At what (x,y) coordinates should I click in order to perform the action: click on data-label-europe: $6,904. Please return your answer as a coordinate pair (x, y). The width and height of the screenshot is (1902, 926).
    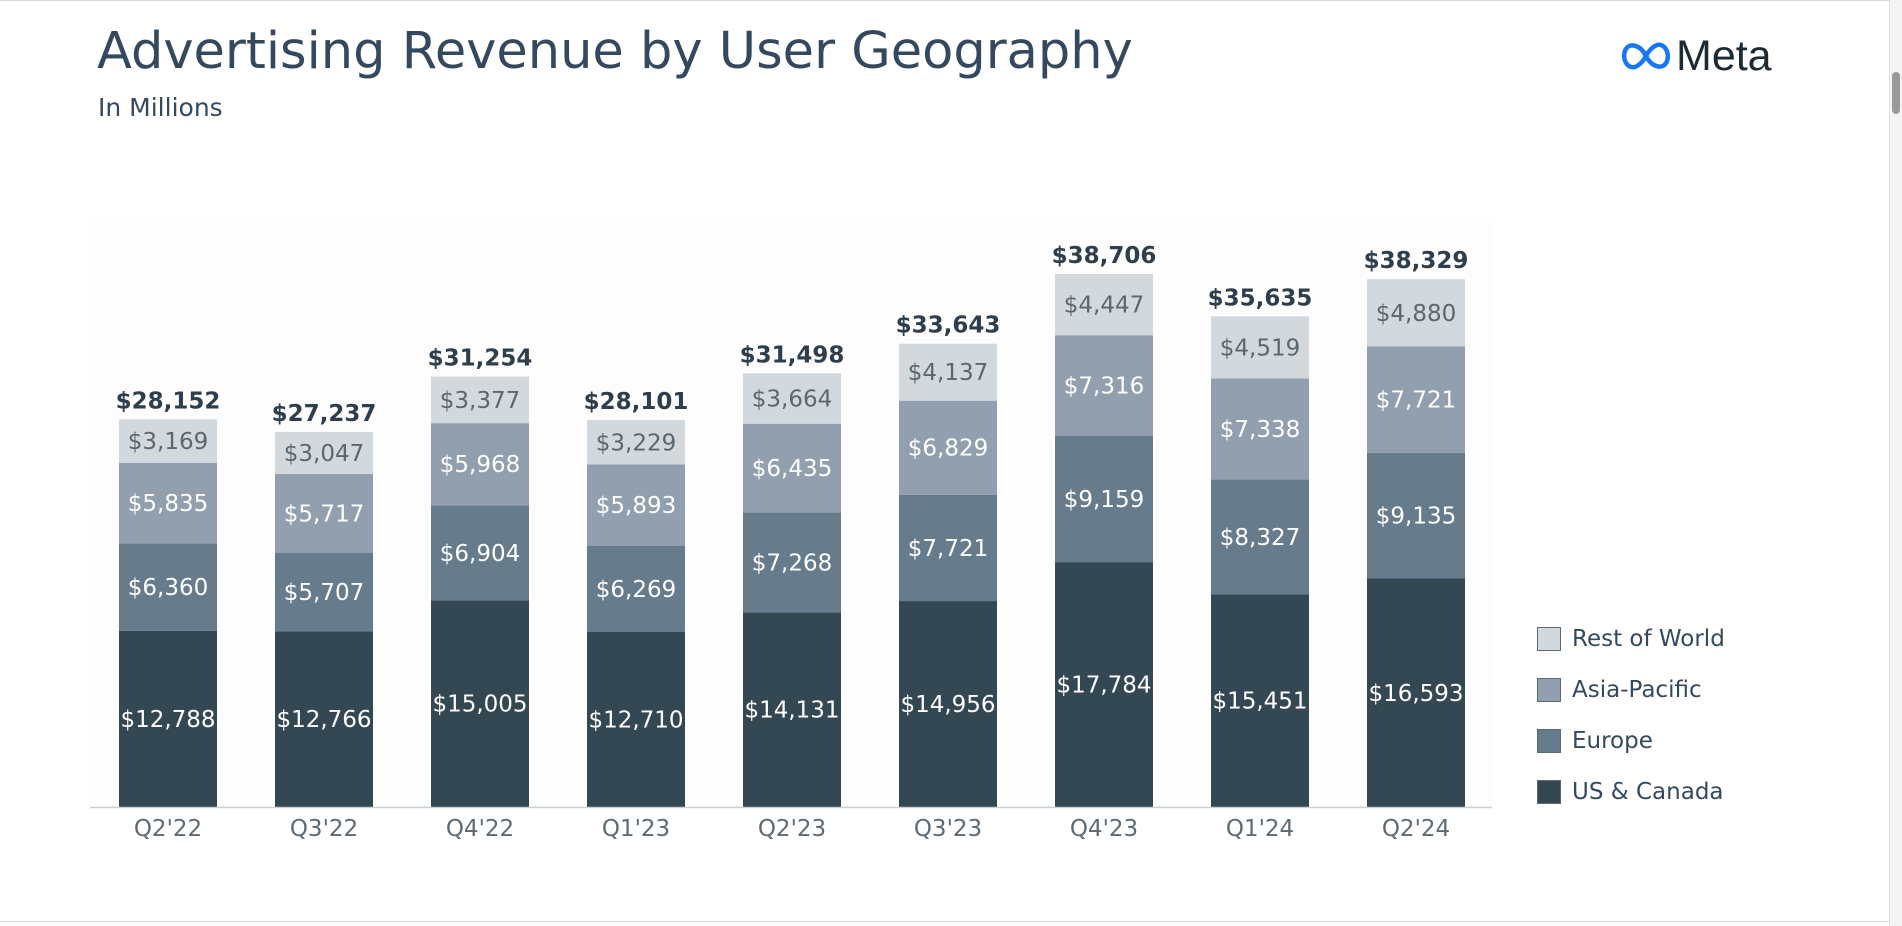
    Looking at the image, I should click on (480, 554).